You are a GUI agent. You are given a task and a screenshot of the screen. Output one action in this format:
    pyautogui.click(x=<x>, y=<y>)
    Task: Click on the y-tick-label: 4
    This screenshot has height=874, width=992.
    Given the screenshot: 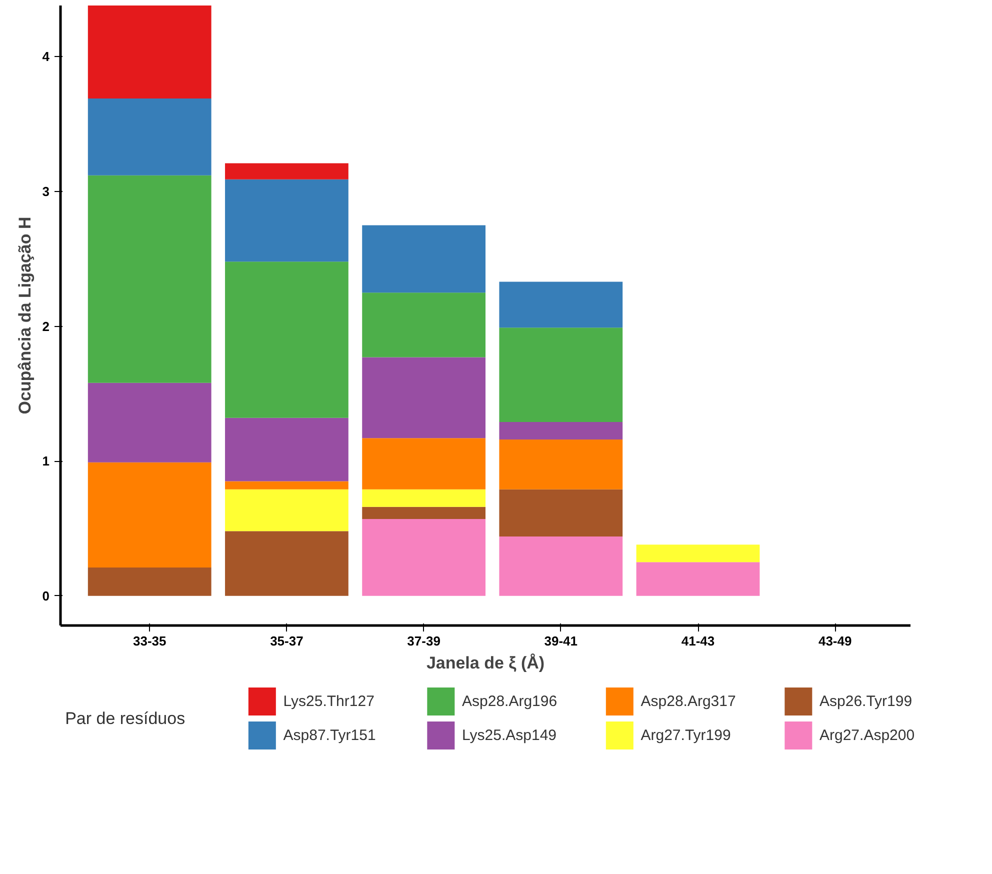 What is the action you would take?
    pyautogui.click(x=46, y=56)
    